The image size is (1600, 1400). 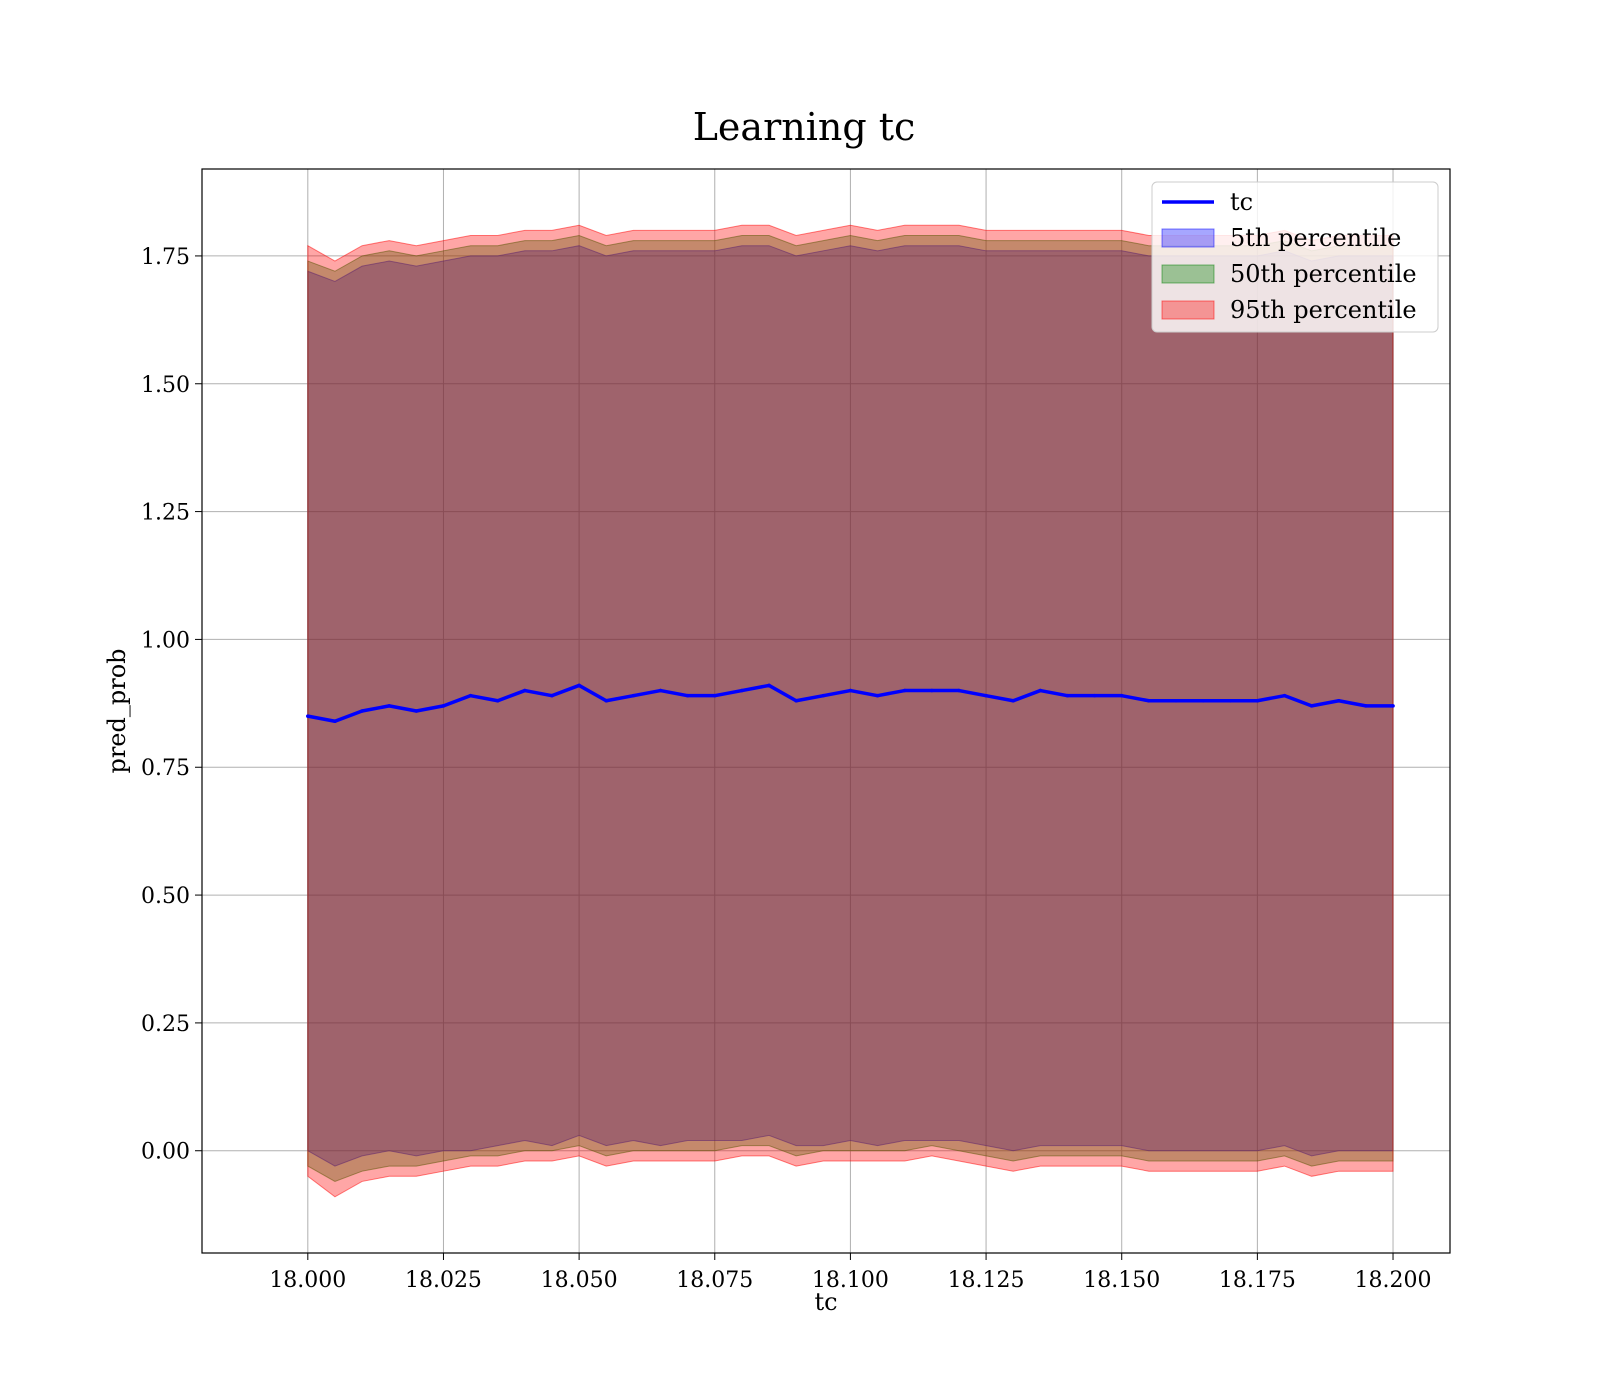 I want to click on legend-label: 95th percentile, so click(x=1323, y=310).